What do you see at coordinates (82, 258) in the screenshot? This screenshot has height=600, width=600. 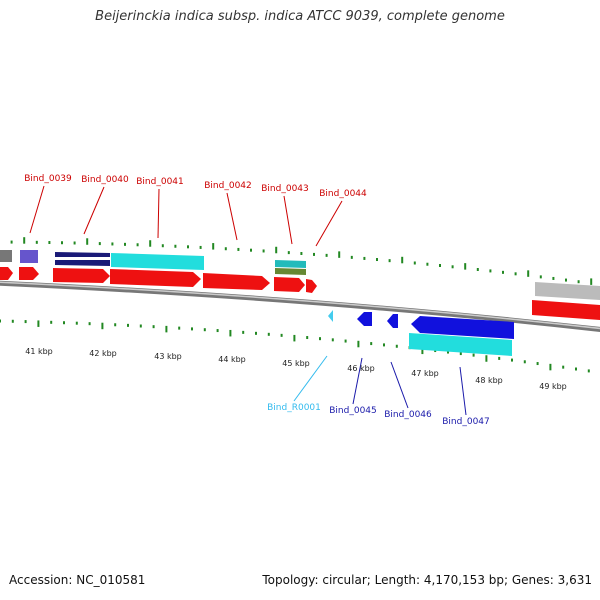 I see `feature-stripe` at bounding box center [82, 258].